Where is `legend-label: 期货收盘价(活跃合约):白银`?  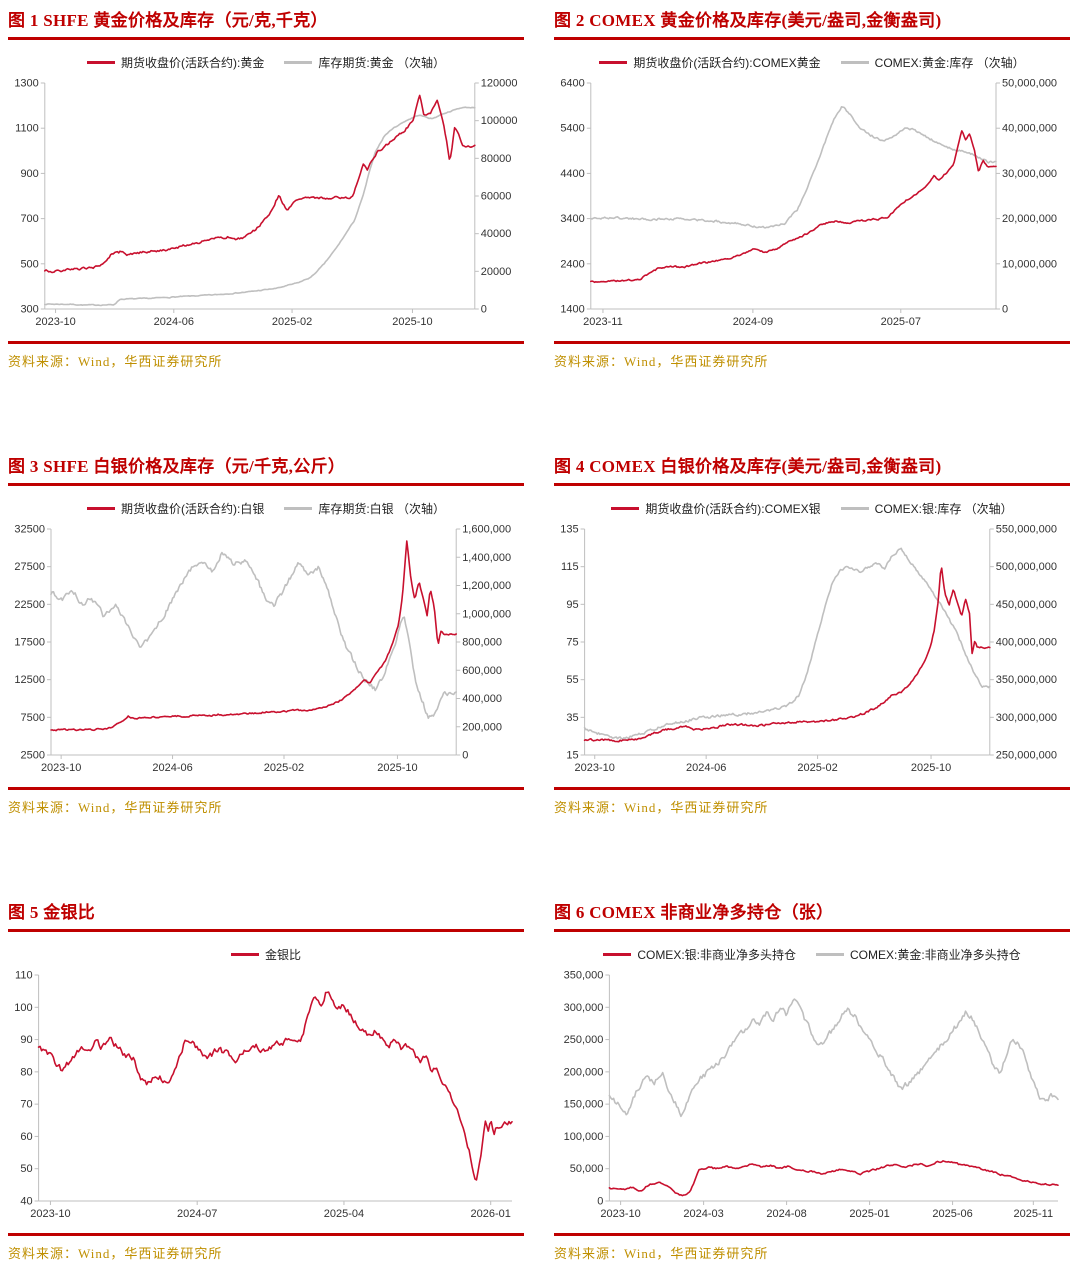
legend-label: 期货收盘价(活跃合约):白银 is located at coordinates (193, 509).